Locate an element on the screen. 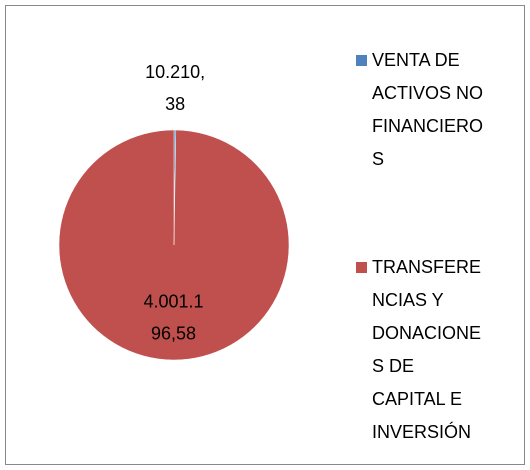 This screenshot has height=470, width=530. data-label: 4.001.1 96,58 is located at coordinates (174, 317).